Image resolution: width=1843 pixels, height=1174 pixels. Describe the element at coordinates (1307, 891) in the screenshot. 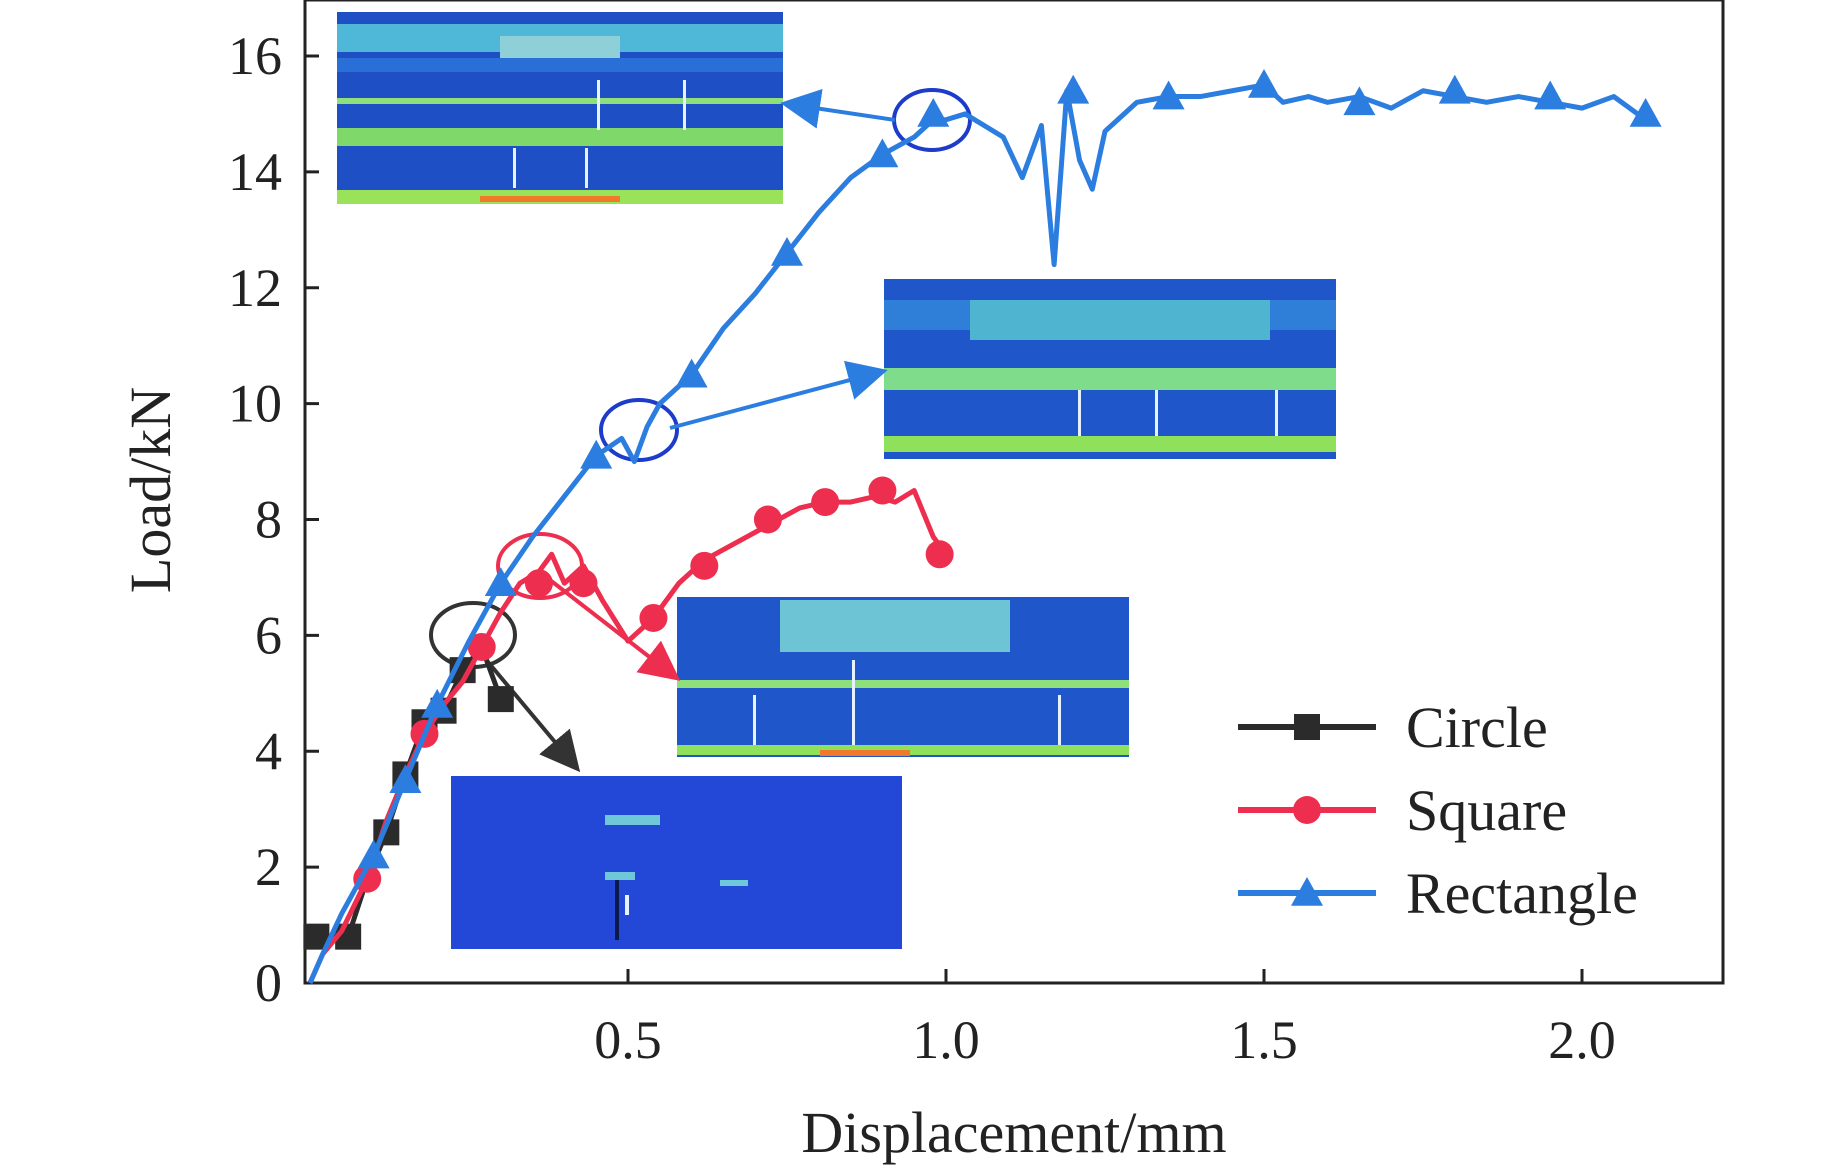

I see `legend-marker-rectangle` at that location.